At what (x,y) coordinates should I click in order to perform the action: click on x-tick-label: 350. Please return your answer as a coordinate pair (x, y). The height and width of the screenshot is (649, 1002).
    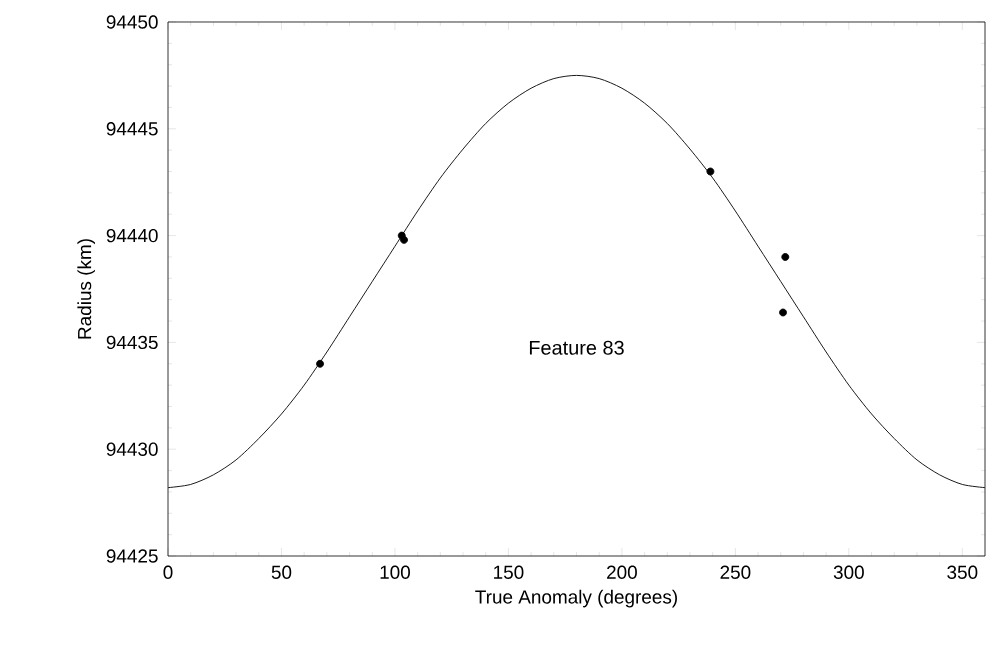
    Looking at the image, I should click on (962, 572).